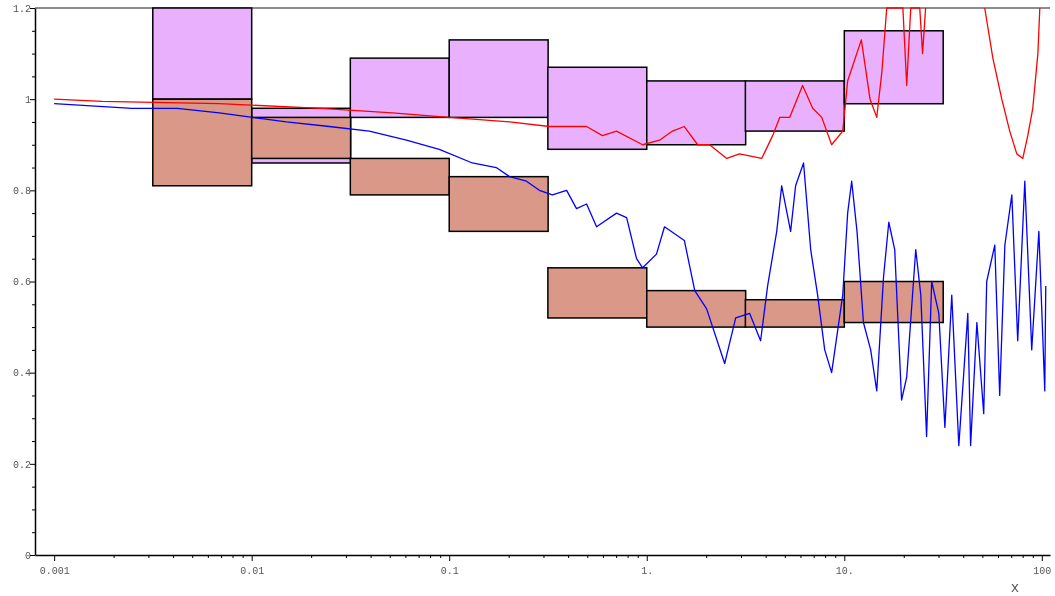  What do you see at coordinates (252, 572) in the screenshot?
I see `x-tick-label: 0.01` at bounding box center [252, 572].